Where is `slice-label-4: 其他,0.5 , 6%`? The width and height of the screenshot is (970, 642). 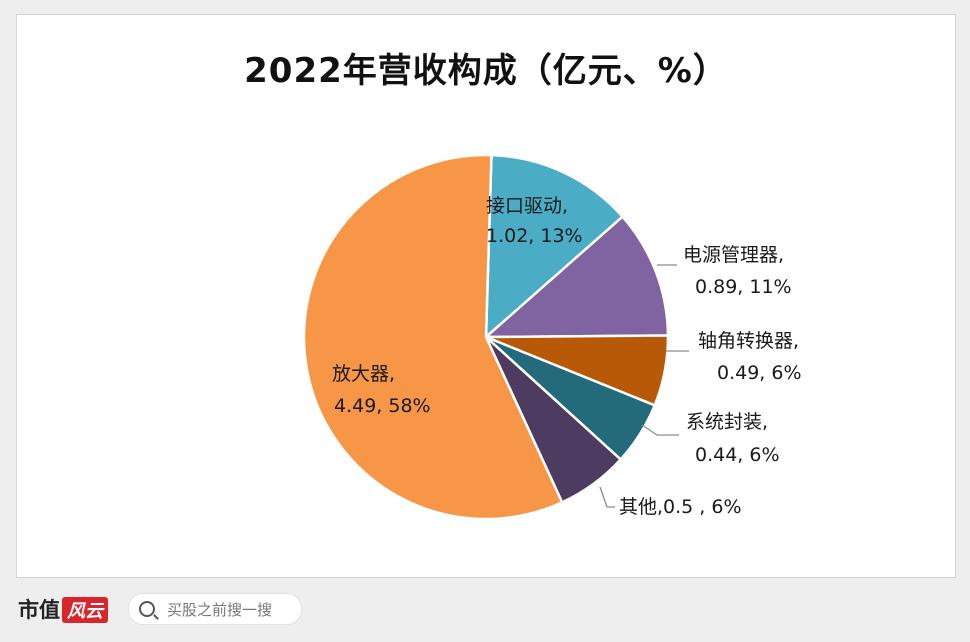 slice-label-4: 其他,0.5 , 6% is located at coordinates (680, 507).